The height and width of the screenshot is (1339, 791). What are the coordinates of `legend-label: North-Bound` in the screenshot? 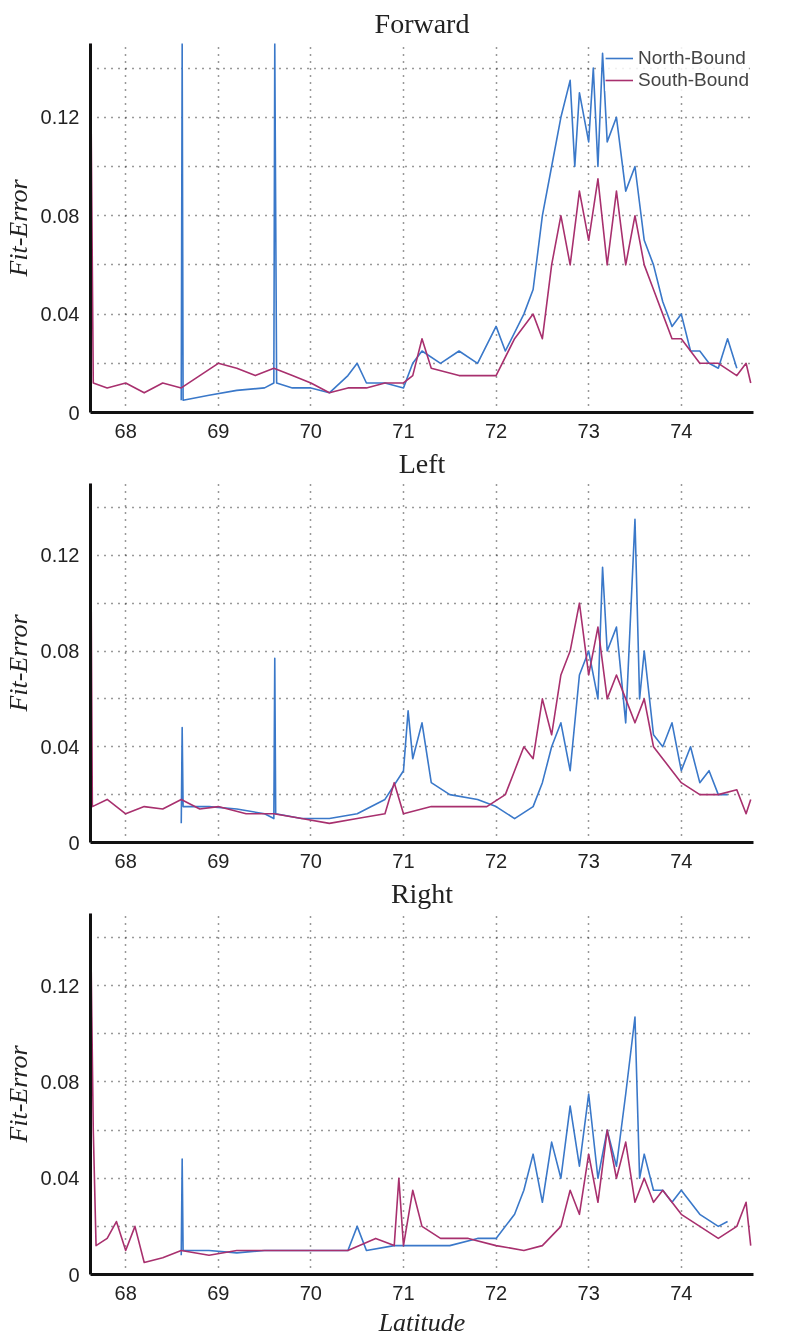 It's located at (692, 58).